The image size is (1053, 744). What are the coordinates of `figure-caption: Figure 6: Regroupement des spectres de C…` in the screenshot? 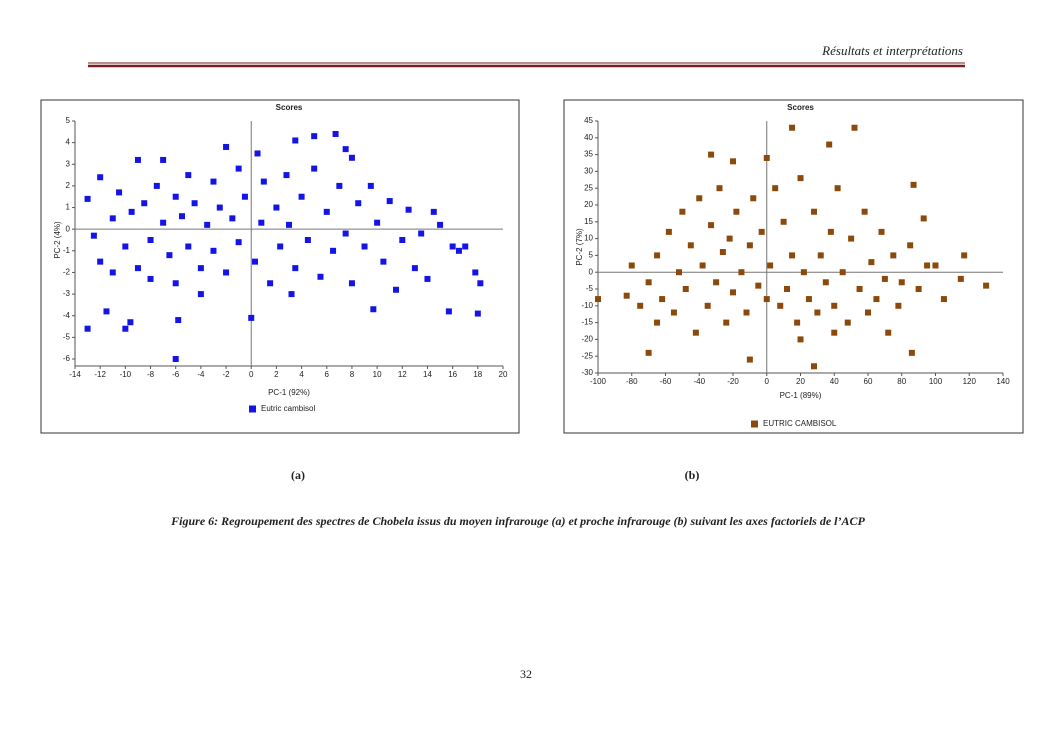 It's located at (517, 521).